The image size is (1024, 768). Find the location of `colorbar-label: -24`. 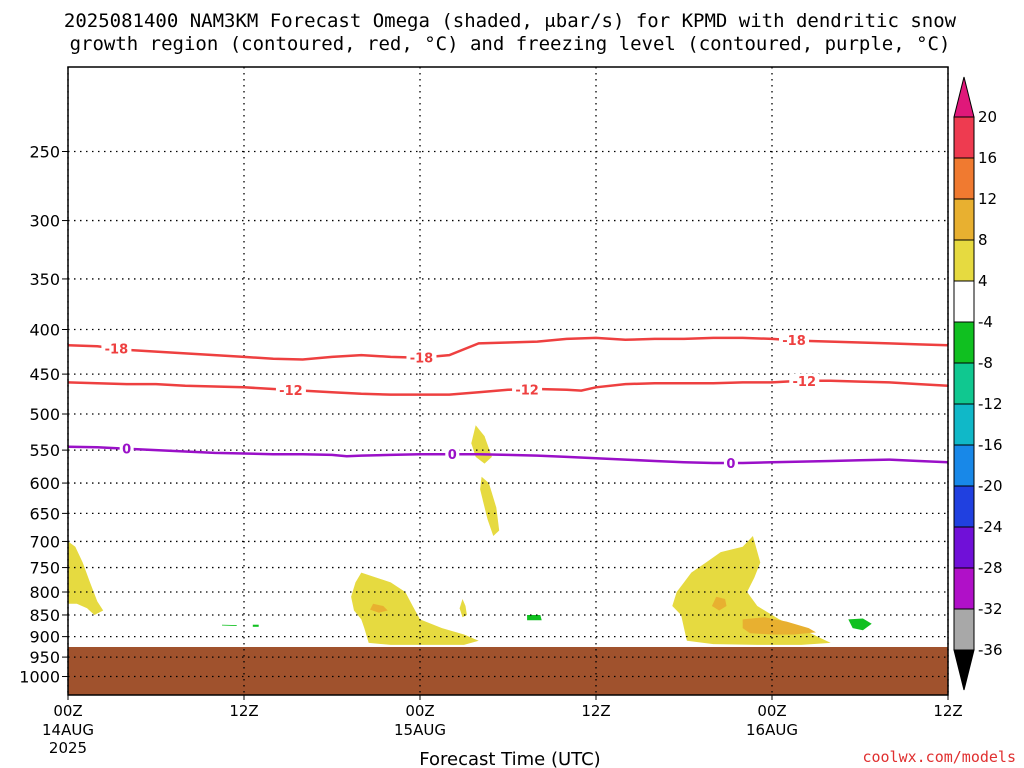

colorbar-label: -24 is located at coordinates (990, 527).